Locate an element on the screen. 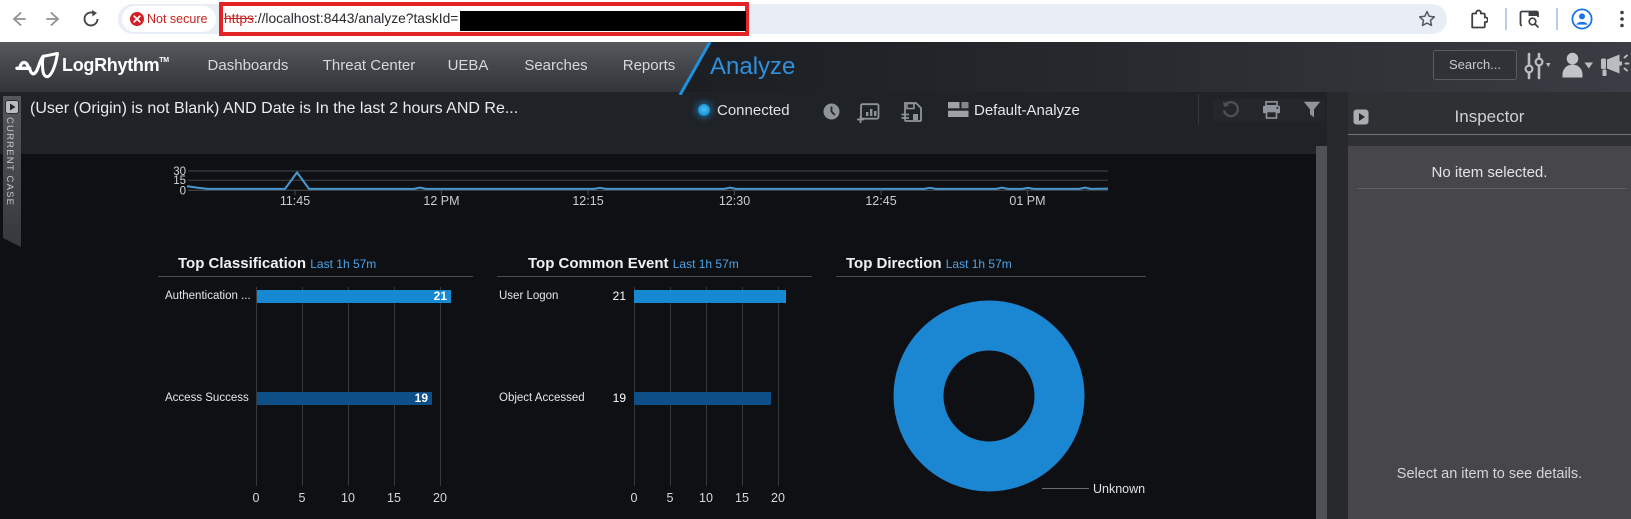 The width and height of the screenshot is (1631, 519). svg-text: 12 PM is located at coordinates (441, 201).